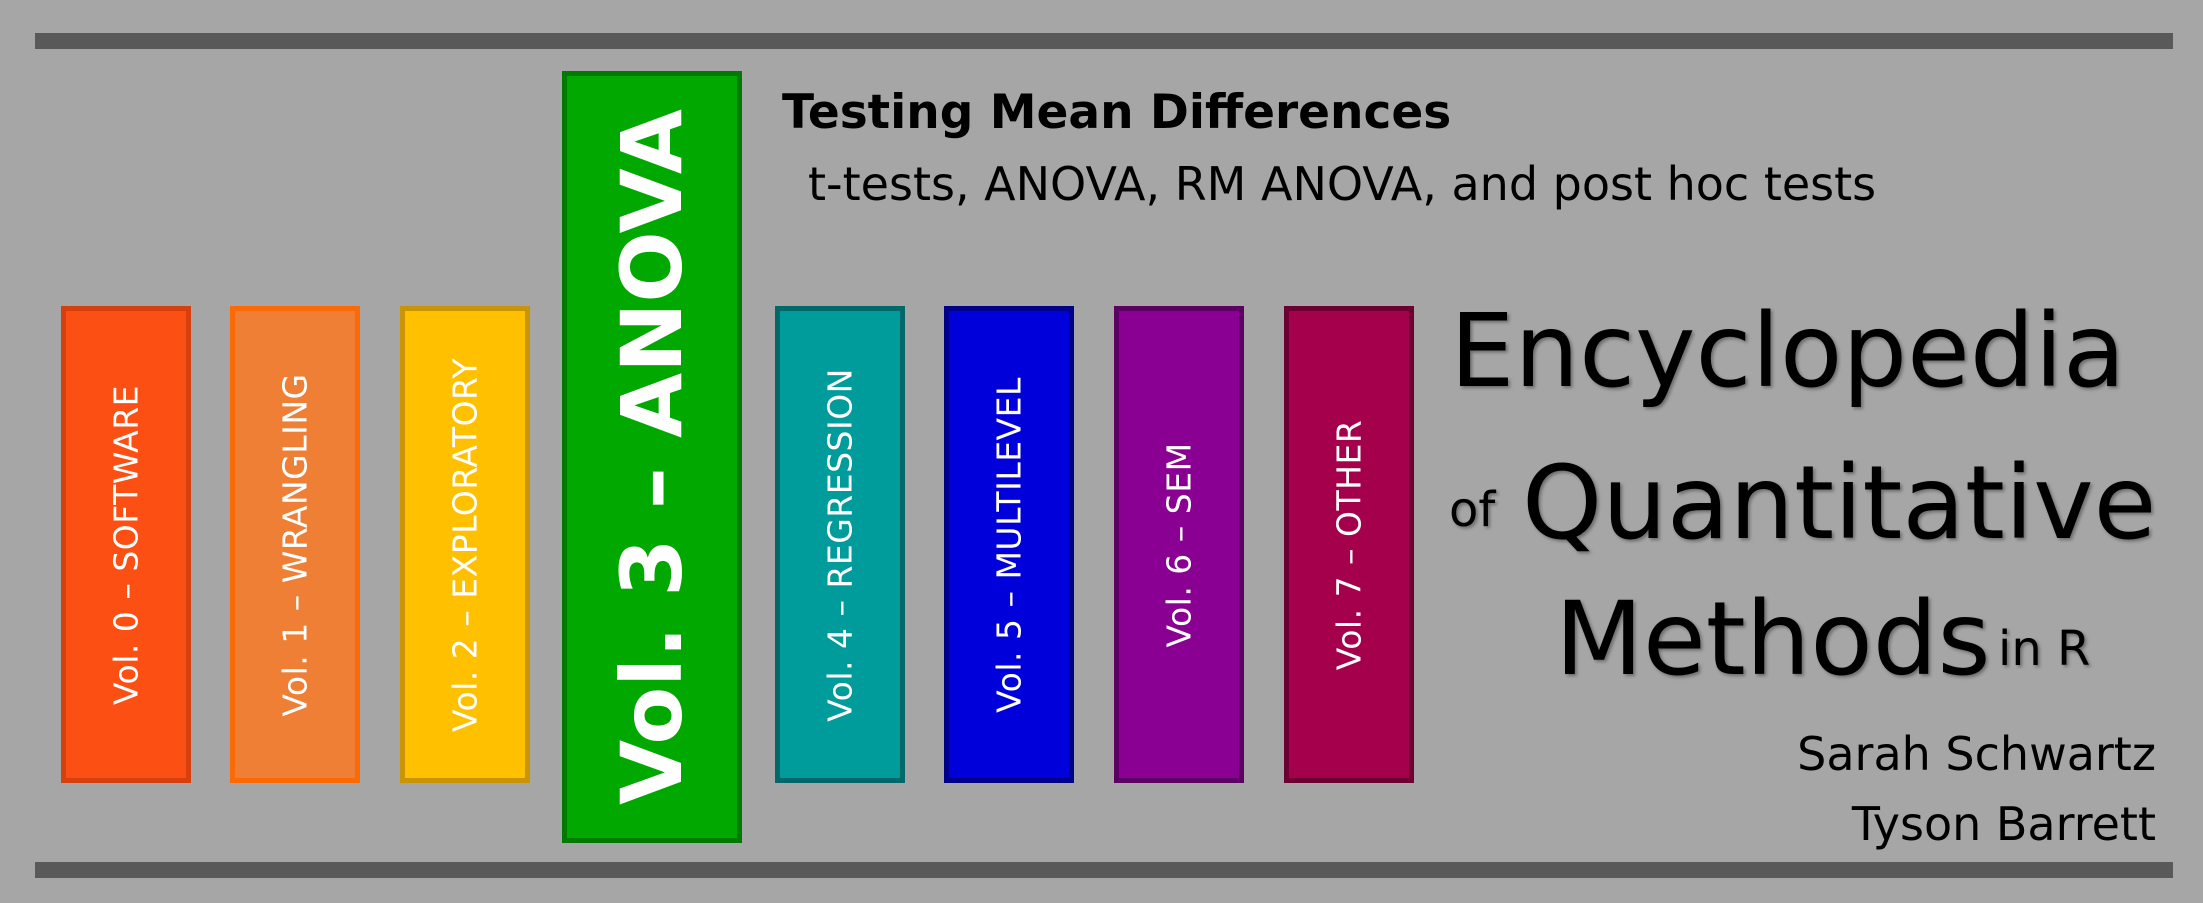  I want to click on book-spine-label: Vol. 1 – WRANGLING, so click(295, 544).